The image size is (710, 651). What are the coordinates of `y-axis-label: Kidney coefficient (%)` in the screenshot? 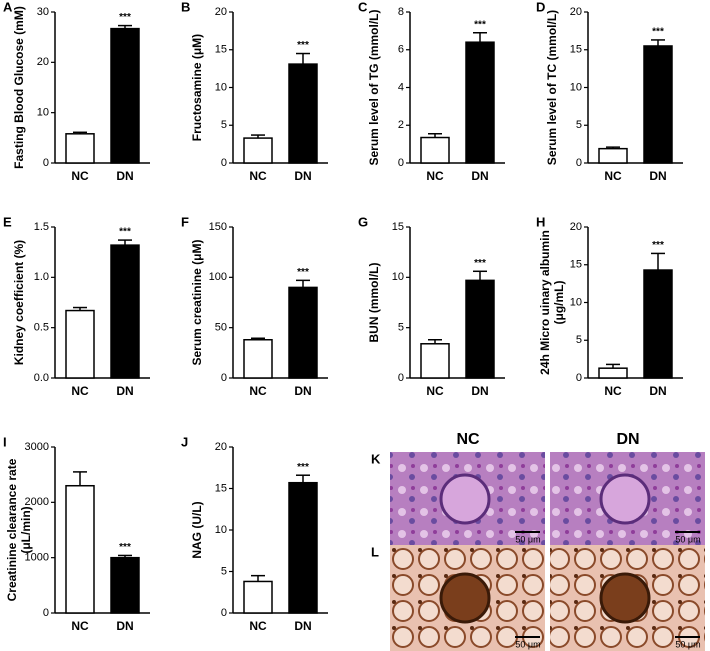 It's located at (19, 302).